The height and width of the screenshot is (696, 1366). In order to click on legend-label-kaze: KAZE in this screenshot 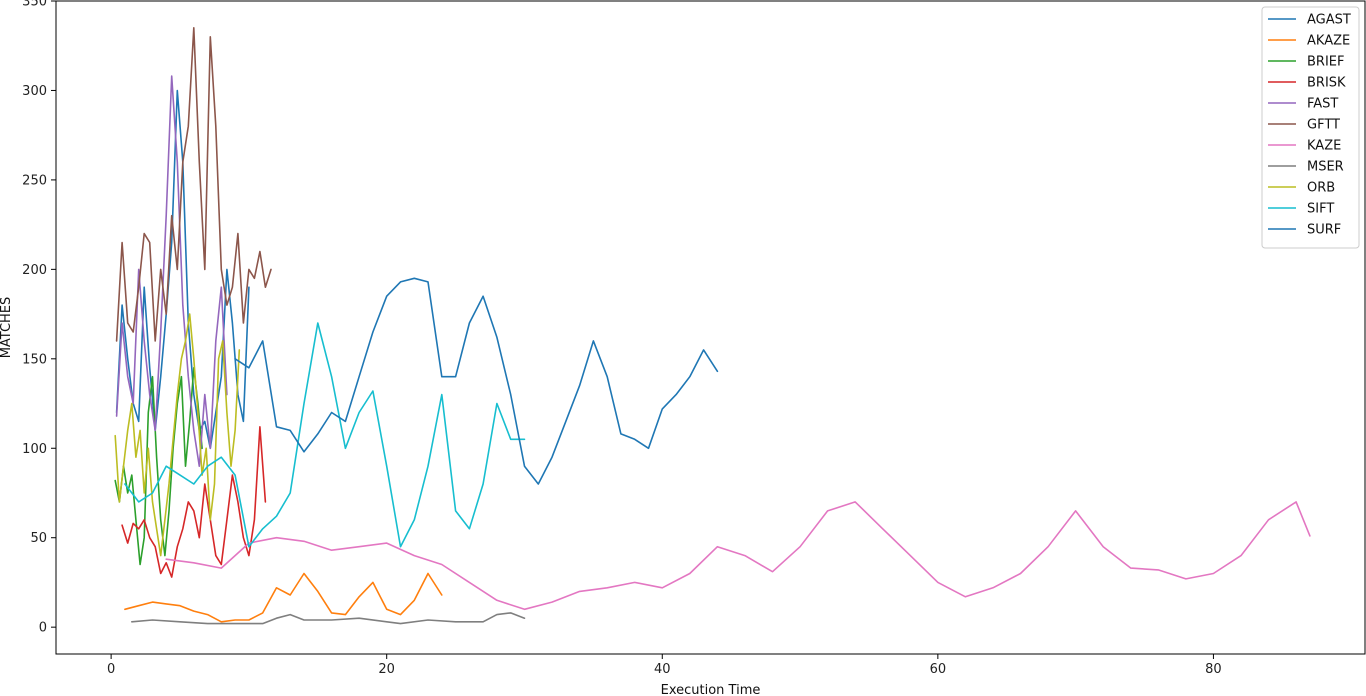, I will do `click(1324, 146)`.